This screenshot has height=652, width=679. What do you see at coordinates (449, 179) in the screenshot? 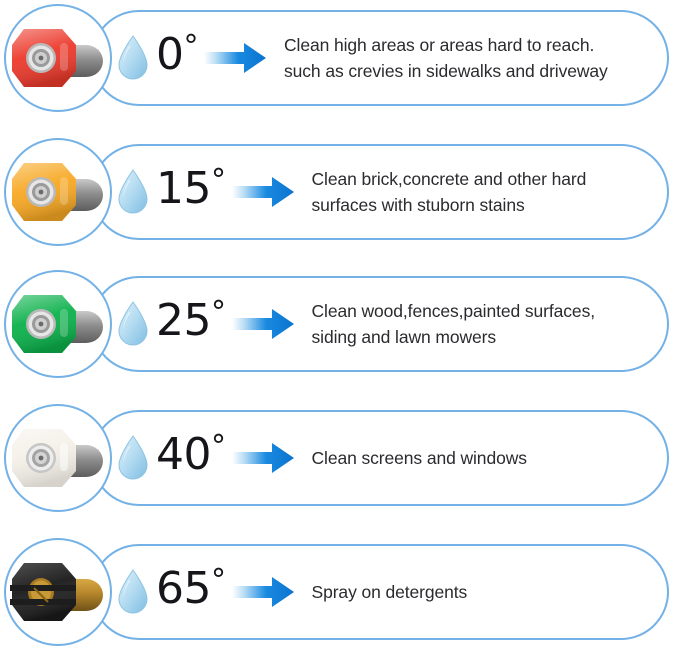
I see `desc-line: Clean brick,concrete and other hard` at bounding box center [449, 179].